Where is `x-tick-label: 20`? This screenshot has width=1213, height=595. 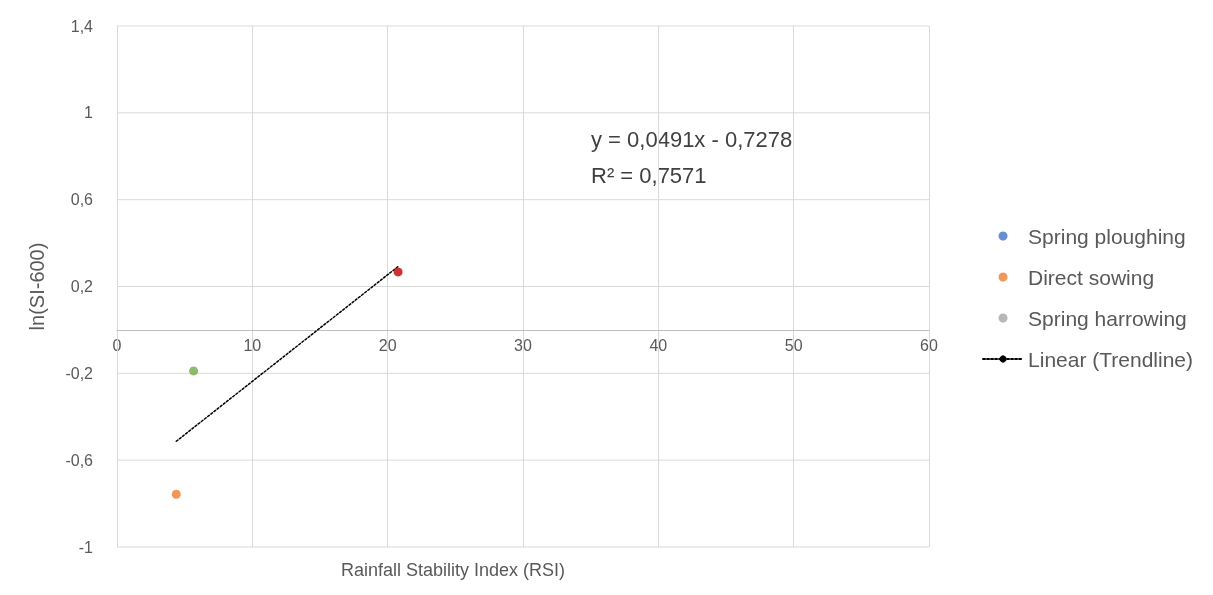 x-tick-label: 20 is located at coordinates (387, 346).